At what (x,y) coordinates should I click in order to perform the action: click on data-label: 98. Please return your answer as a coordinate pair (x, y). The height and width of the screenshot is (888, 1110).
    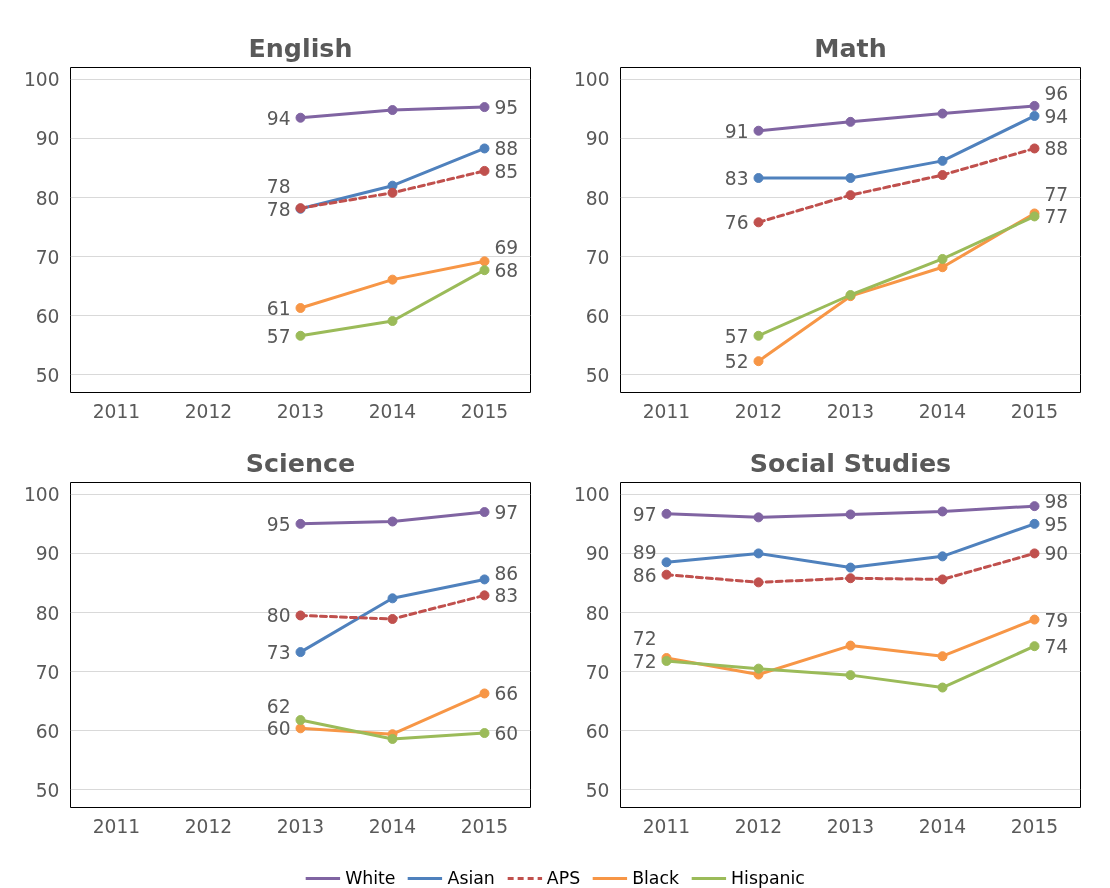
    Looking at the image, I should click on (1056, 502).